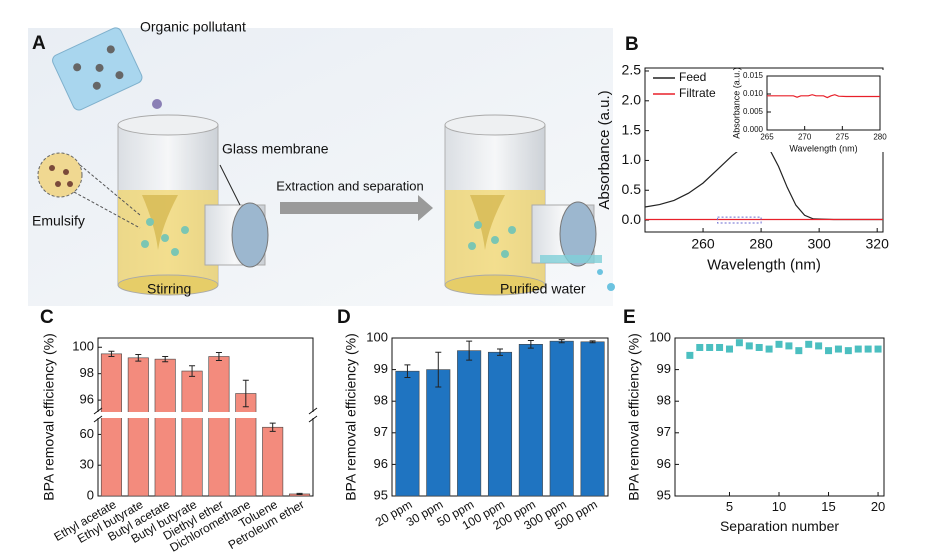  Describe the element at coordinates (87, 464) in the screenshot. I see `y-tick-label: 30` at that location.